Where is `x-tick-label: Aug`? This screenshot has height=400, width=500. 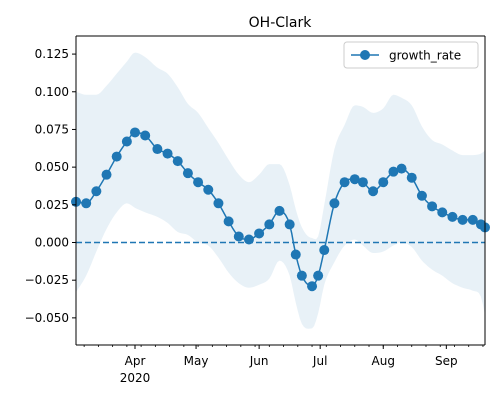
x-tick-label: Aug is located at coordinates (383, 361).